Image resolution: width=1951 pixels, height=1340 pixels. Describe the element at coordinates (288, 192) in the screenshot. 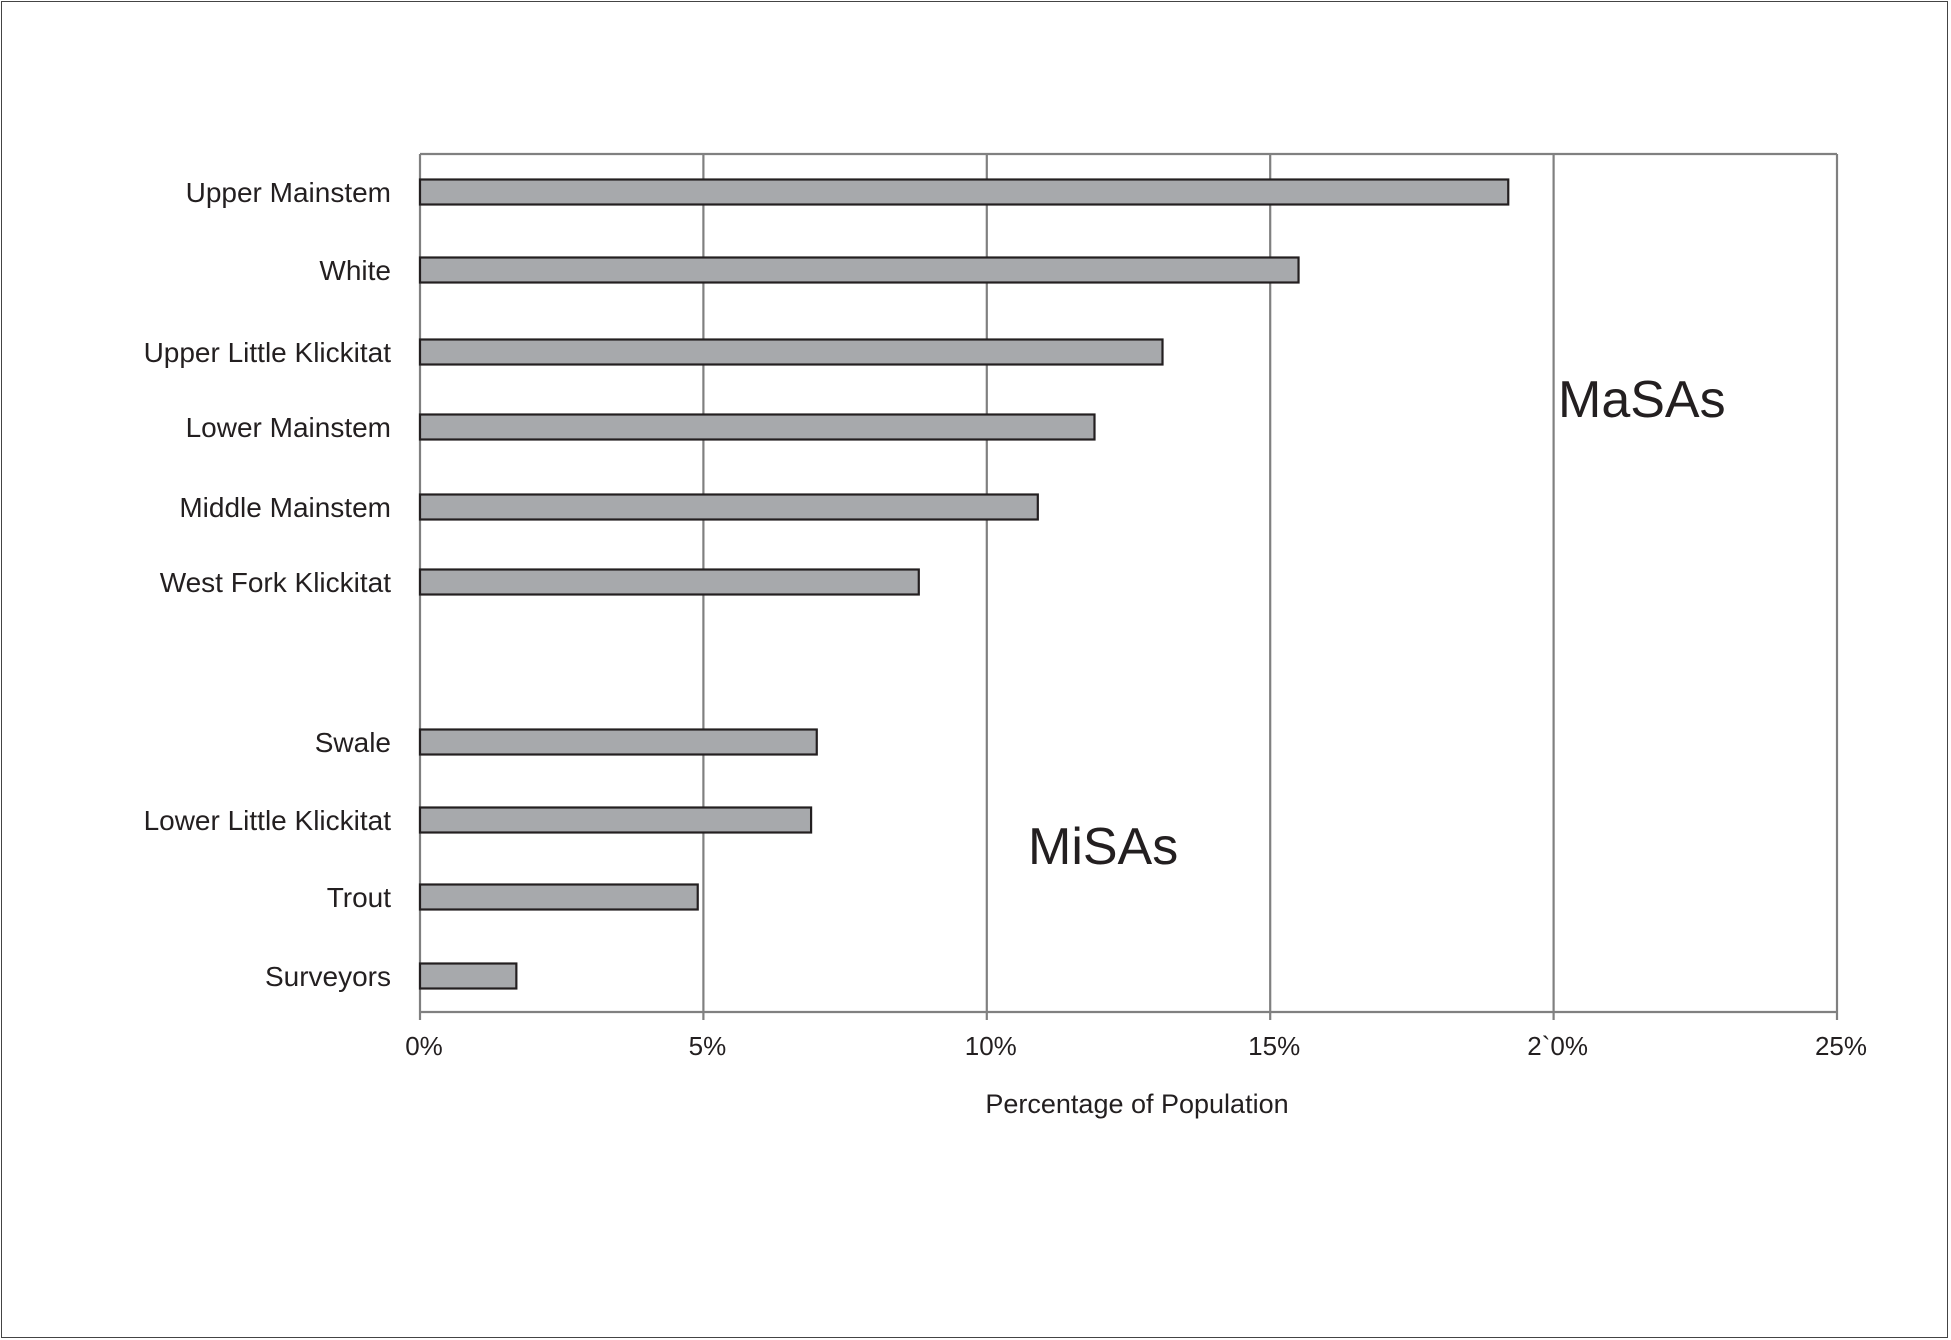

I see `category-label-0: Upper Mainstem` at that location.